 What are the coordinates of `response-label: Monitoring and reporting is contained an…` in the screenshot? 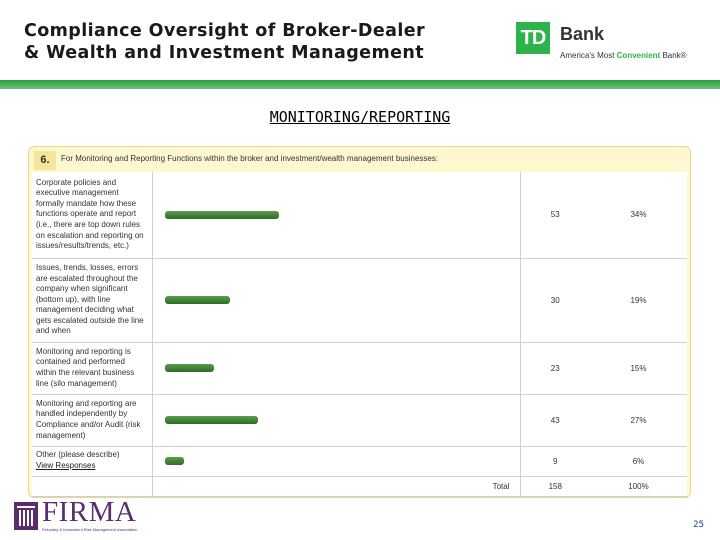 It's located at (92, 368).